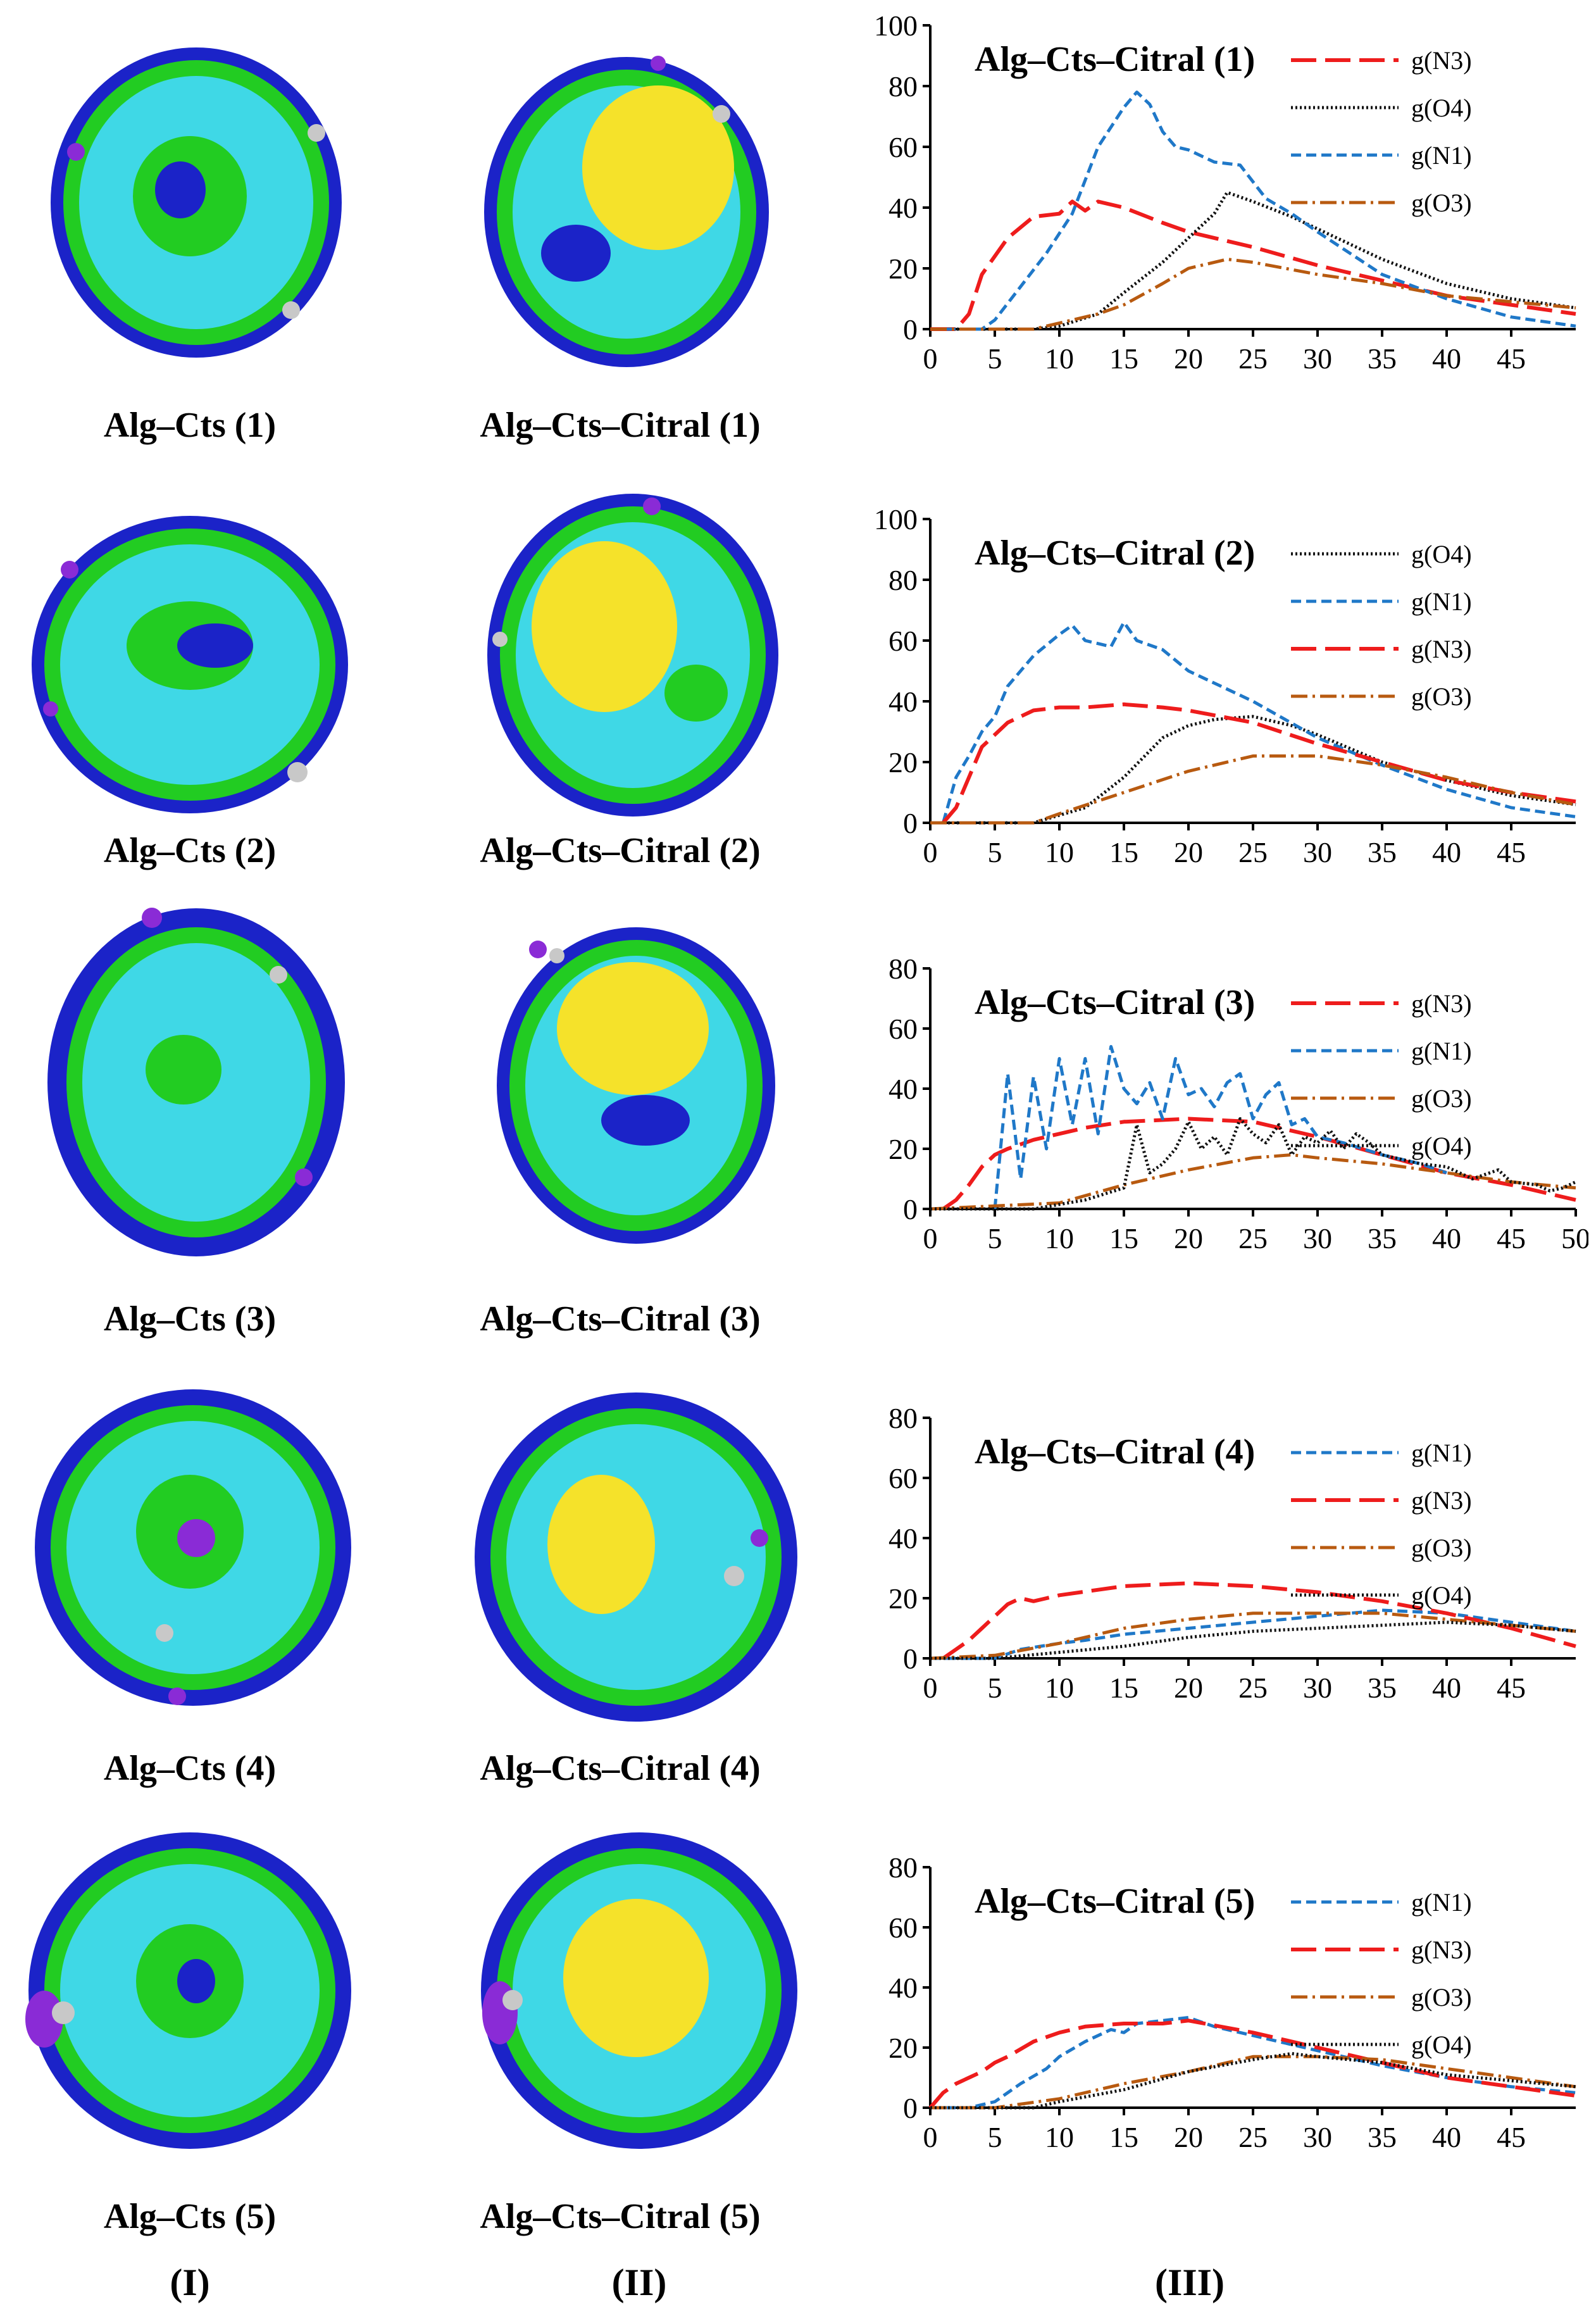  I want to click on chart-title: Alg–Cts–Citral (4), so click(1115, 1452).